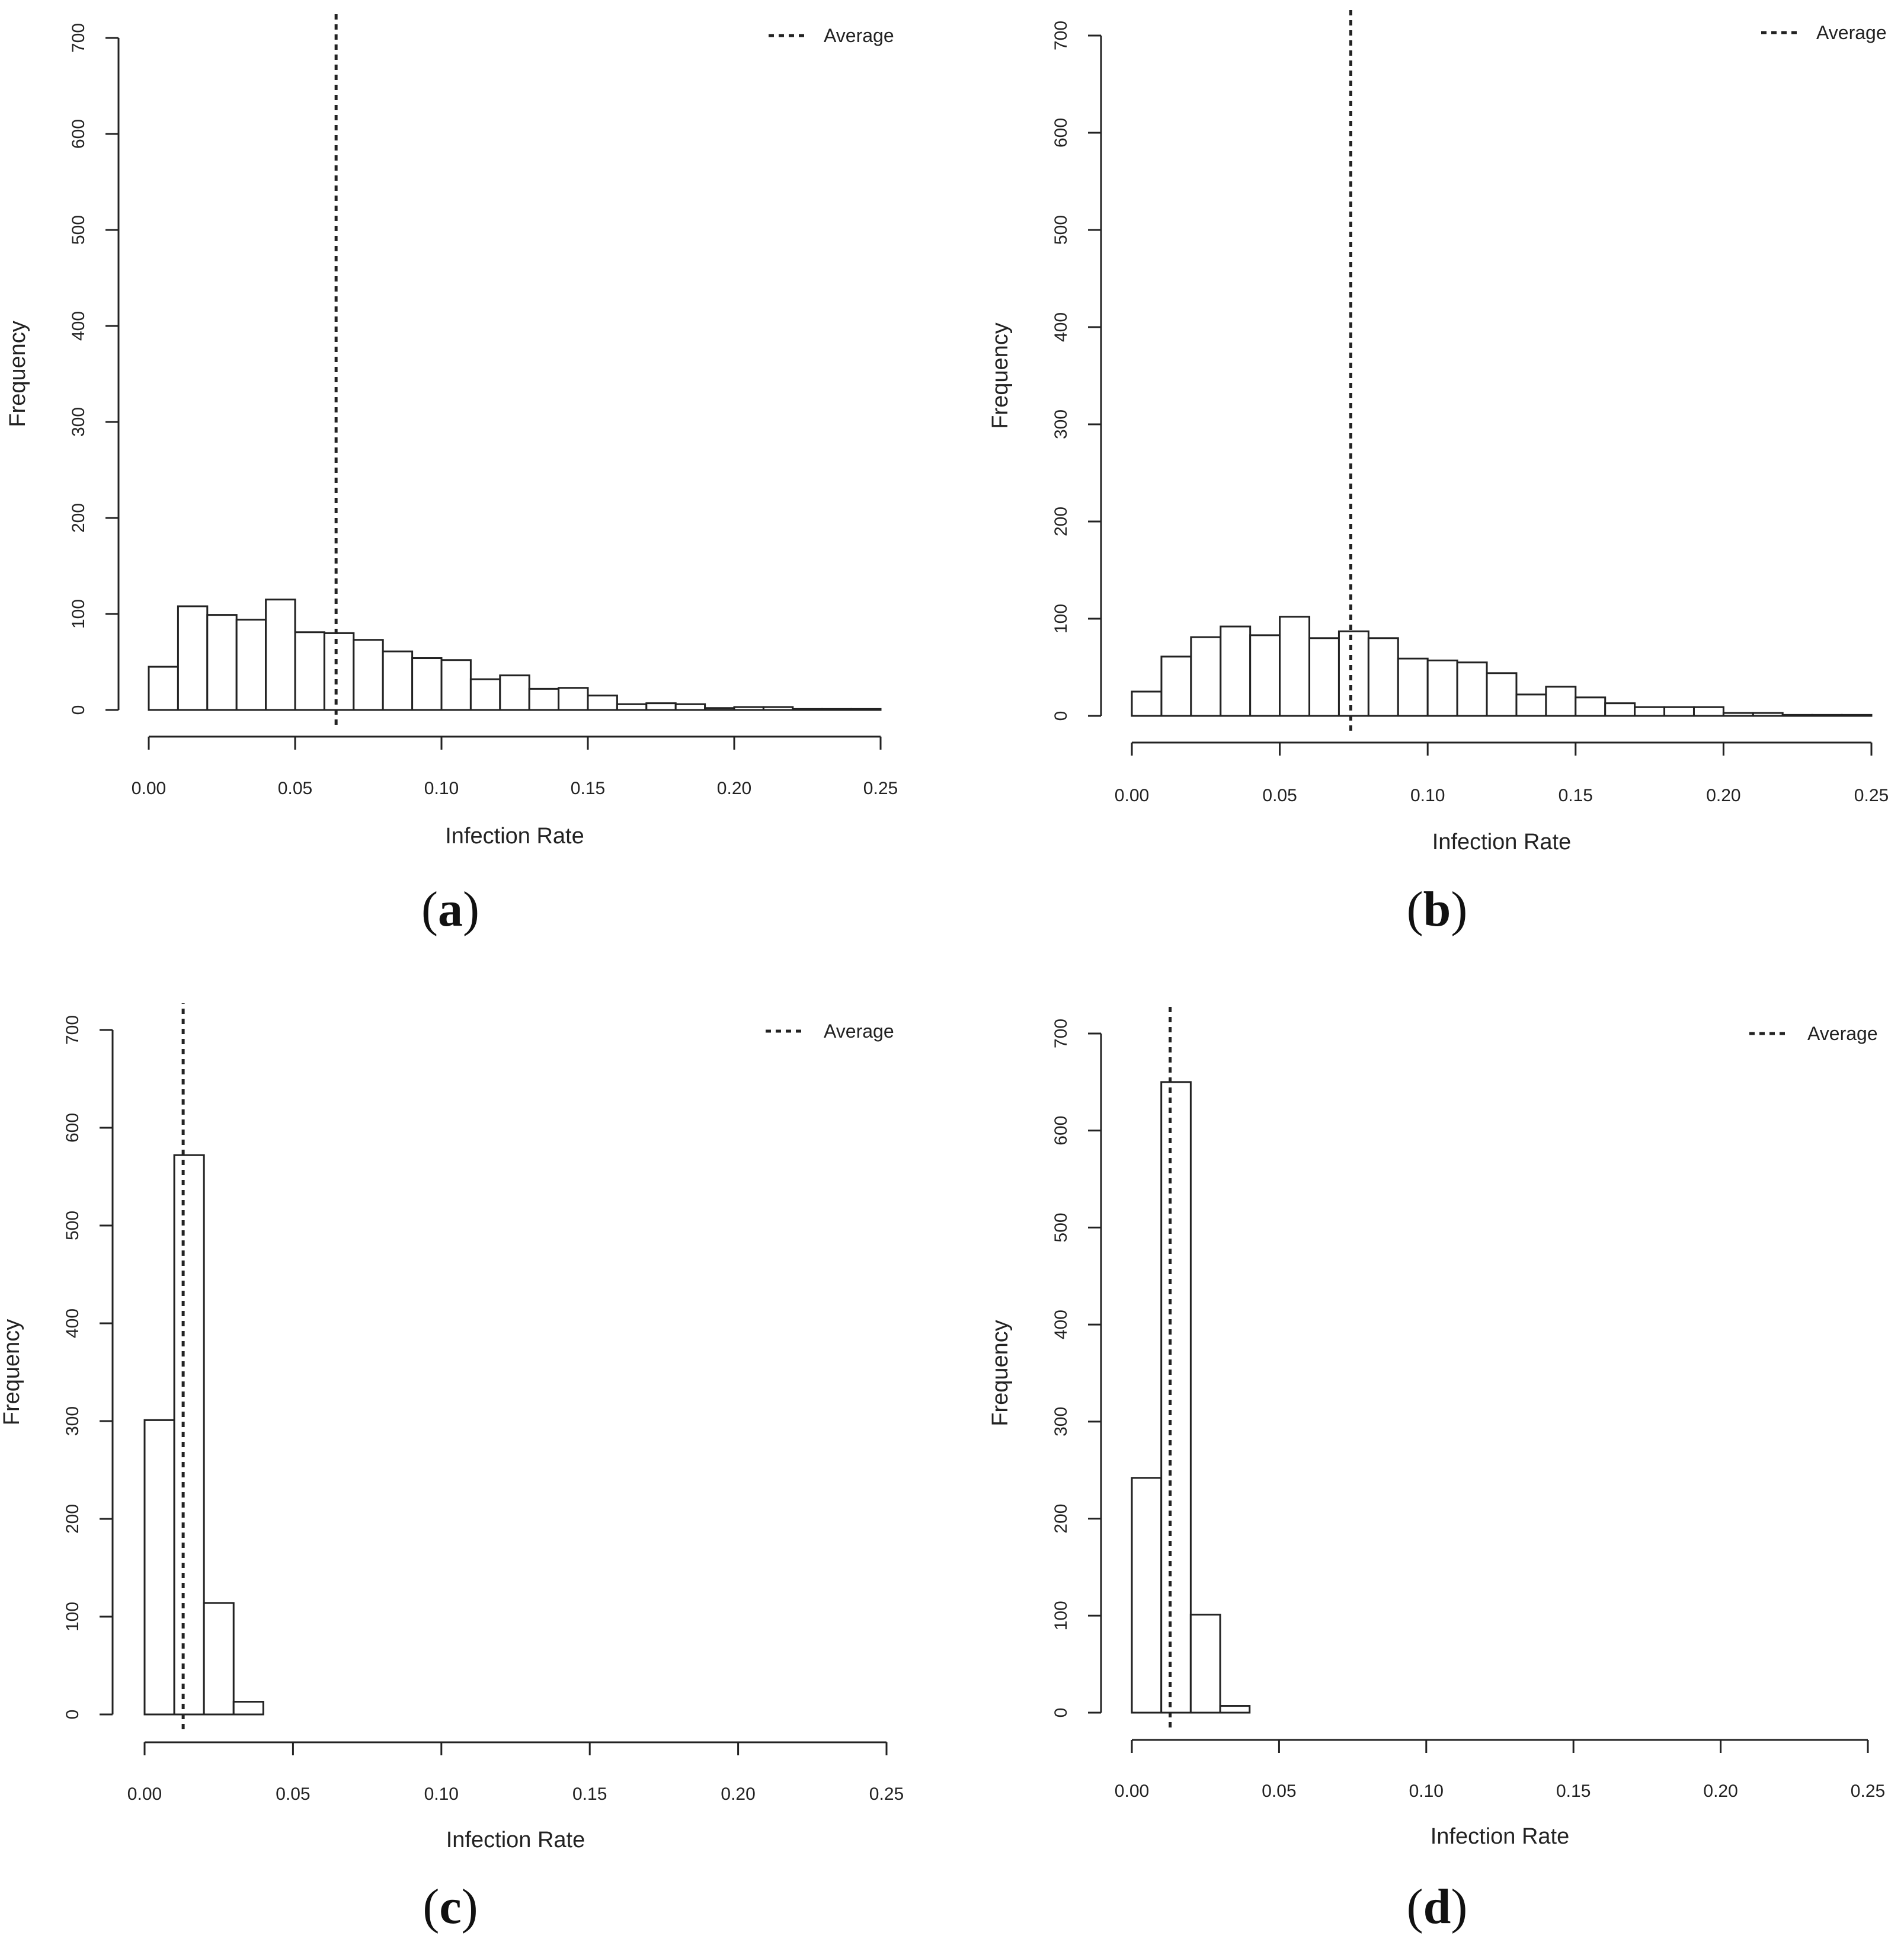 This screenshot has width=1904, height=1942. I want to click on panel-label-letter: b, so click(1437, 909).